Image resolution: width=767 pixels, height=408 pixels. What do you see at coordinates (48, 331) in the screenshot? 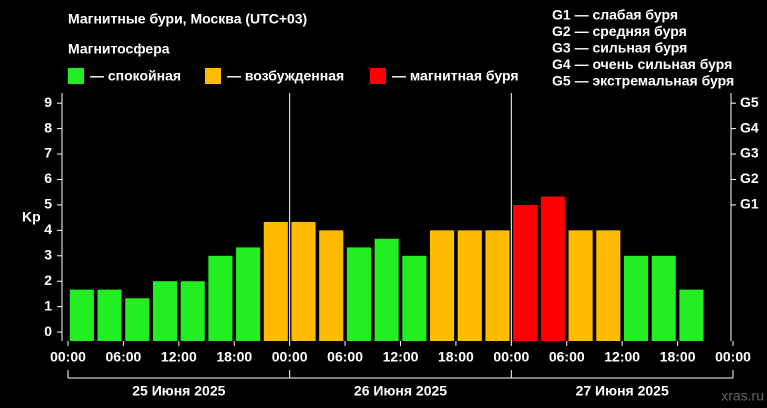
I see `y-tick-label: 0` at bounding box center [48, 331].